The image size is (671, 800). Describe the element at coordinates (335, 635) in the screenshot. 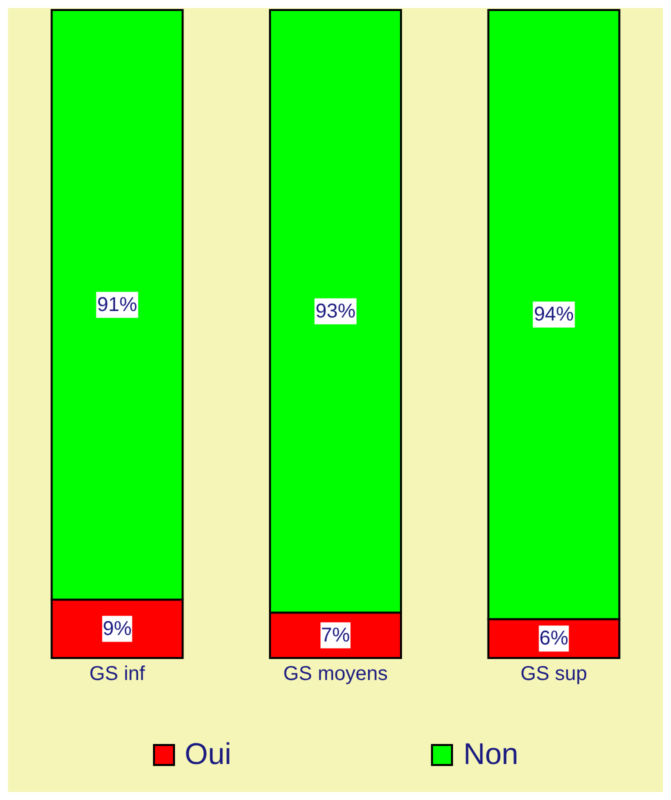

I see `data-label: 7%` at that location.